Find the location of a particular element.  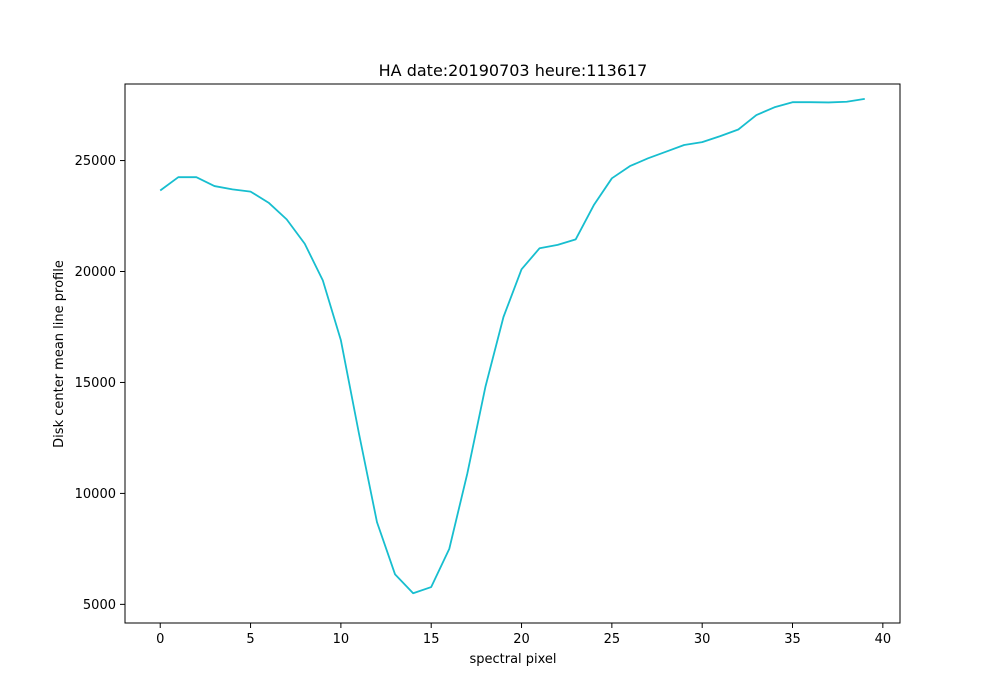

y-tick-label: 5000 is located at coordinates (99, 605).